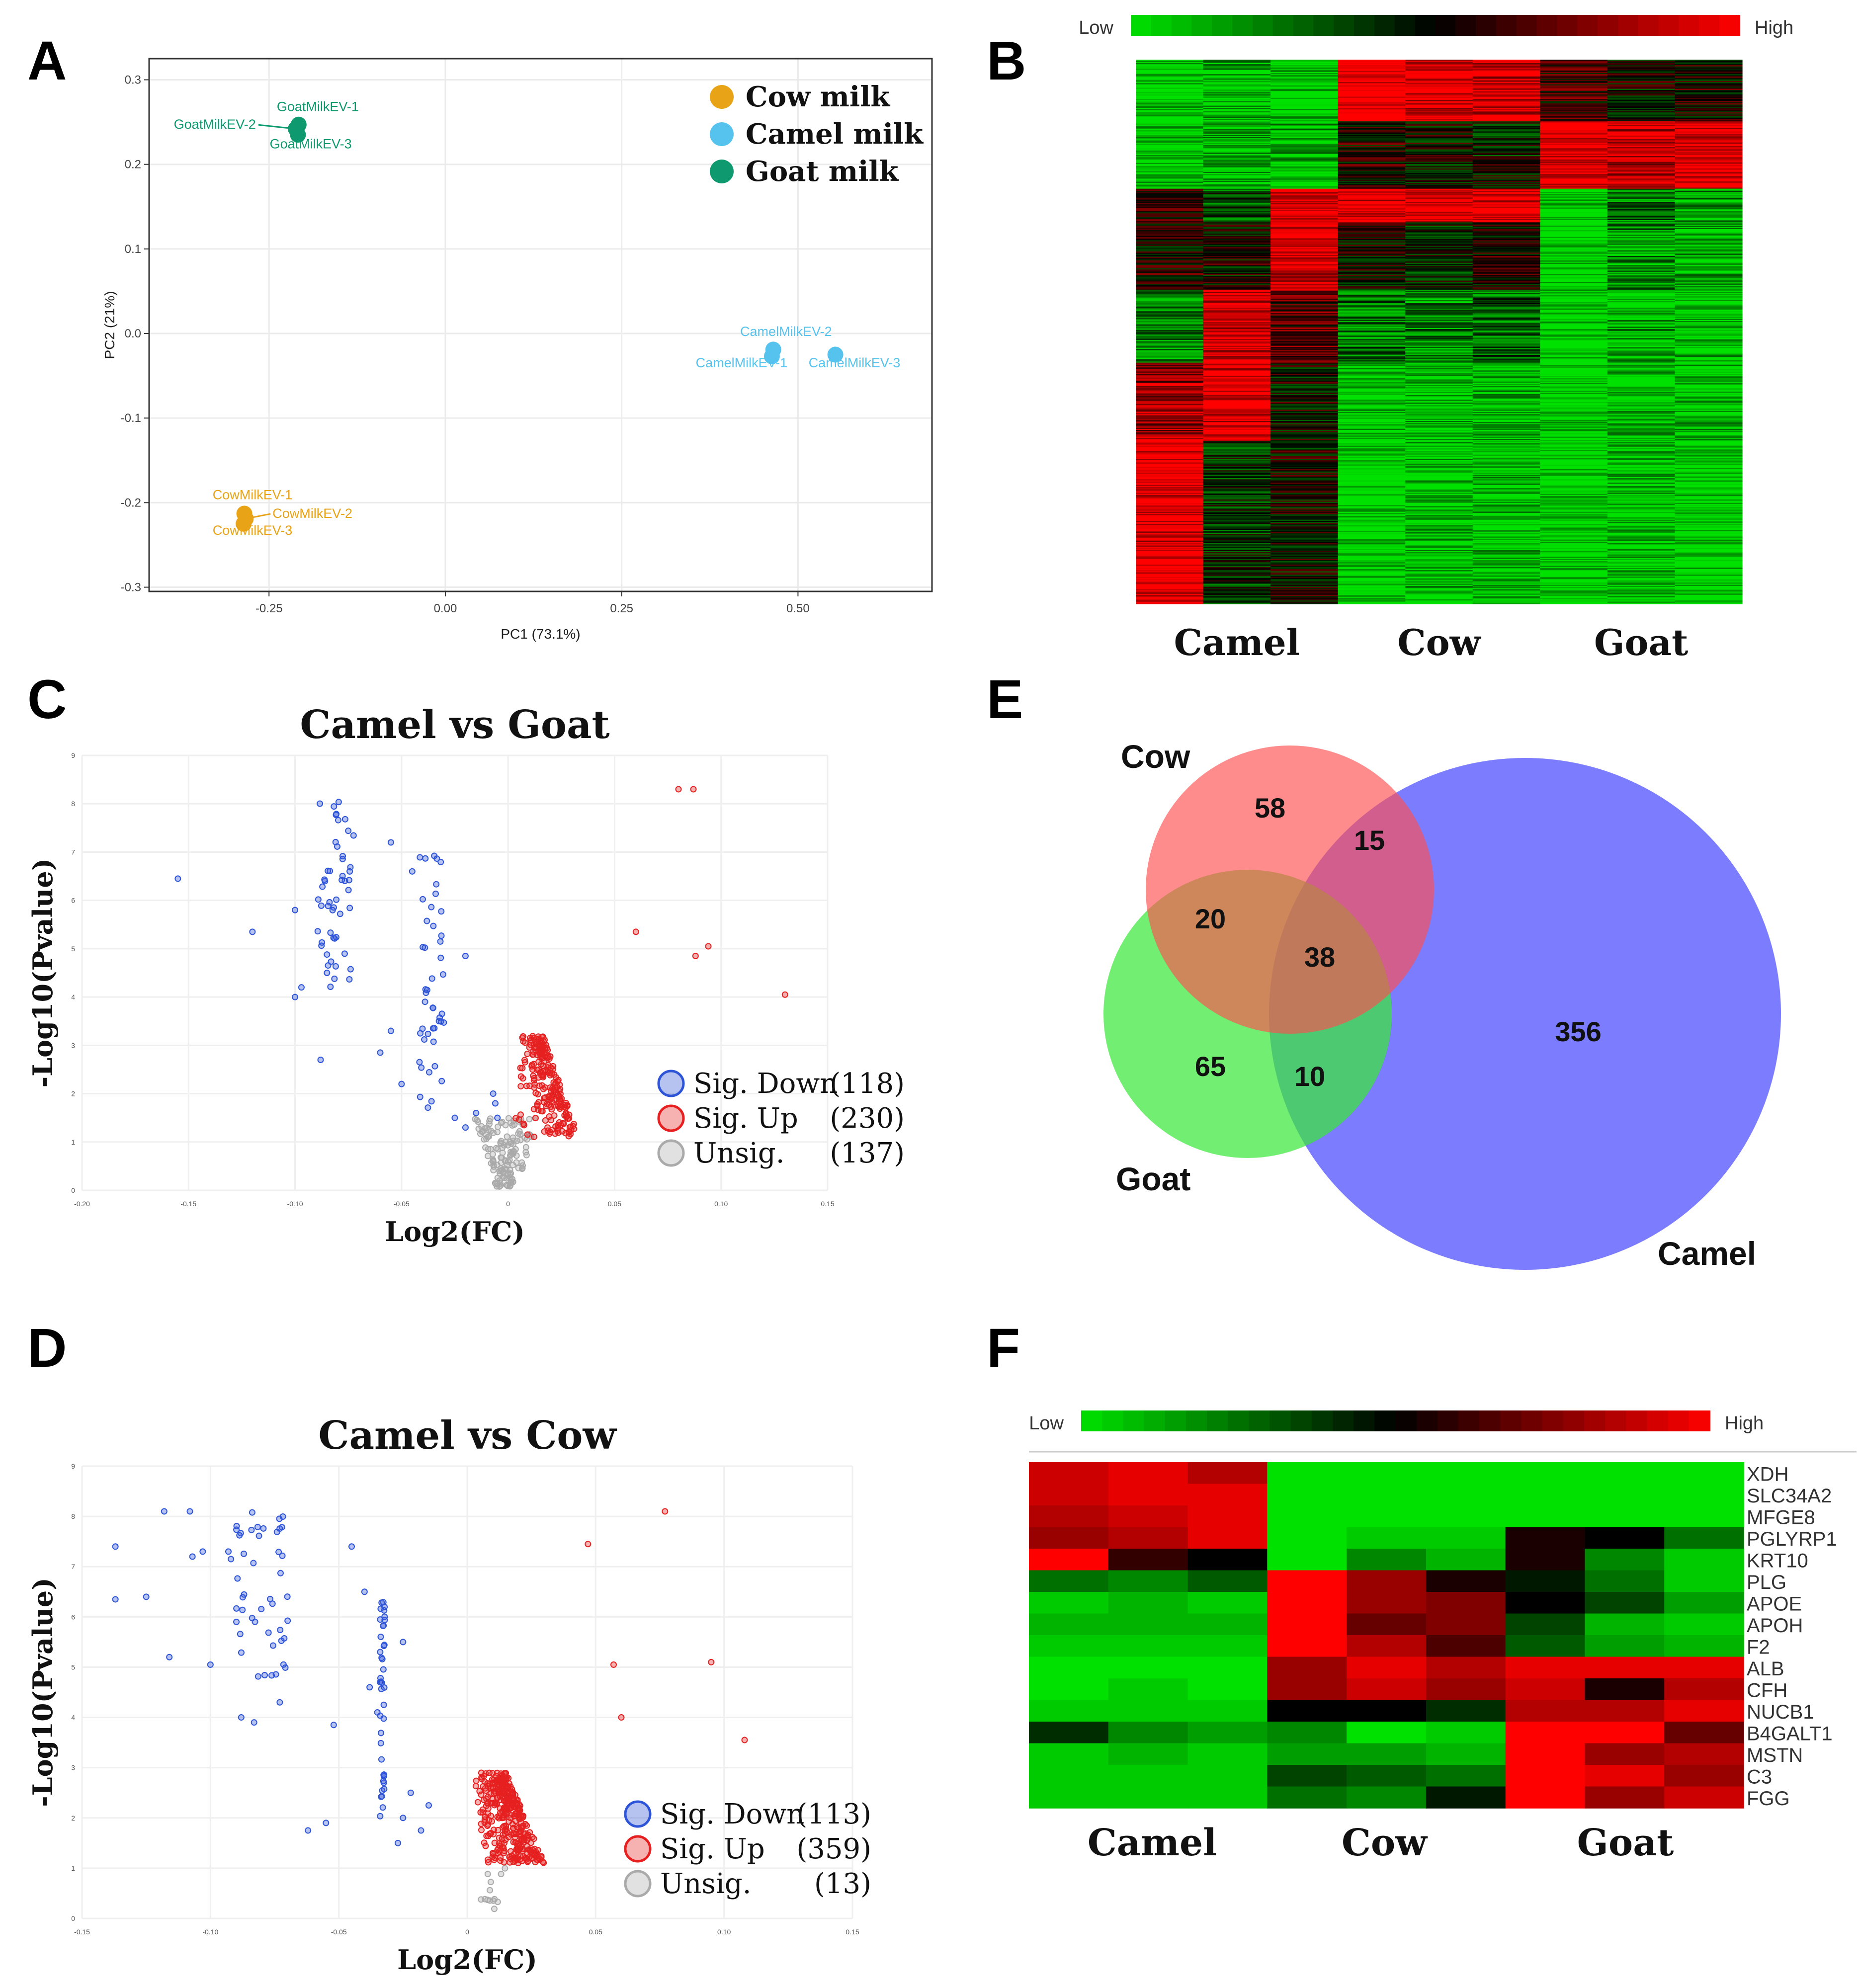  What do you see at coordinates (131, 587) in the screenshot?
I see `y-tick-label: -0.3` at bounding box center [131, 587].